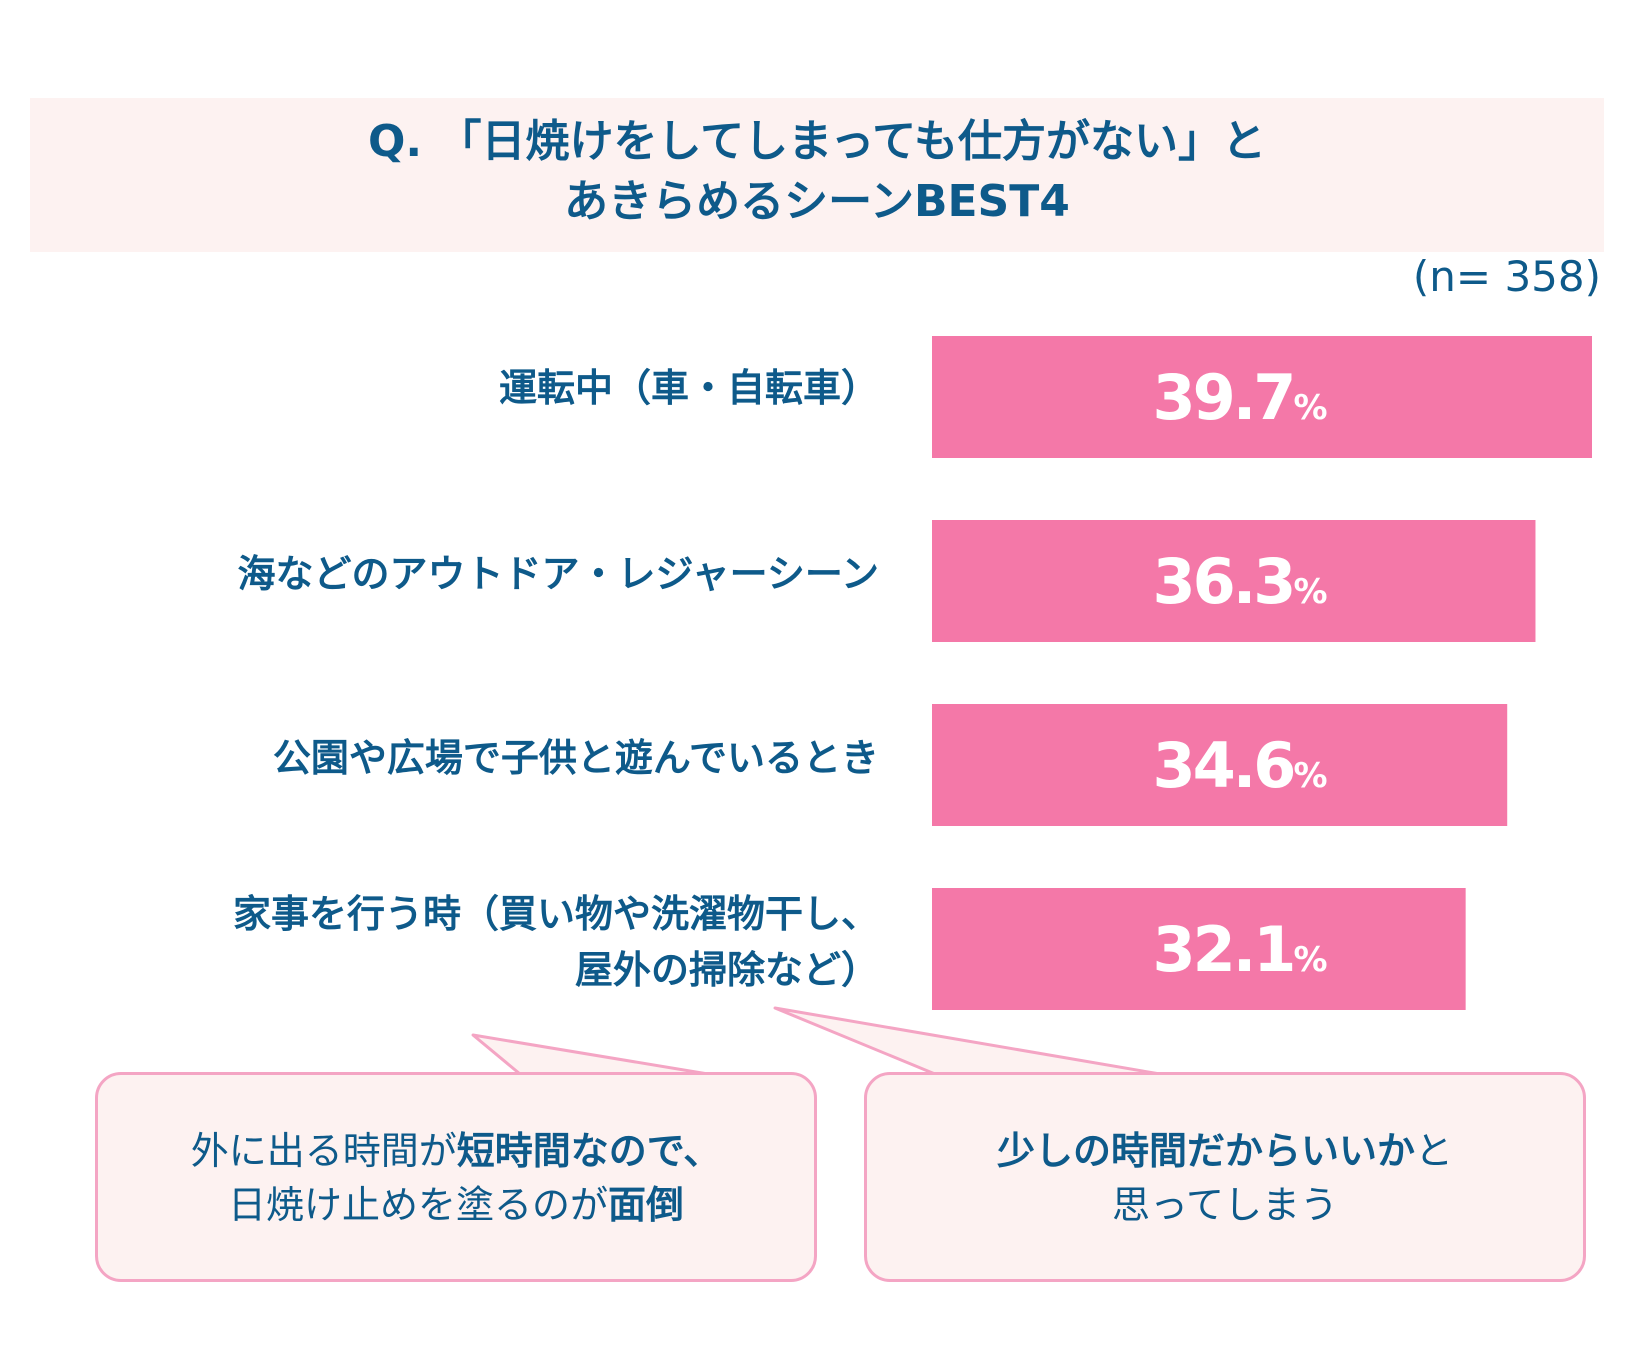  Describe the element at coordinates (575, 758) in the screenshot. I see `category-label-3: 公園や広場で子供と遊んでいるとき` at that location.